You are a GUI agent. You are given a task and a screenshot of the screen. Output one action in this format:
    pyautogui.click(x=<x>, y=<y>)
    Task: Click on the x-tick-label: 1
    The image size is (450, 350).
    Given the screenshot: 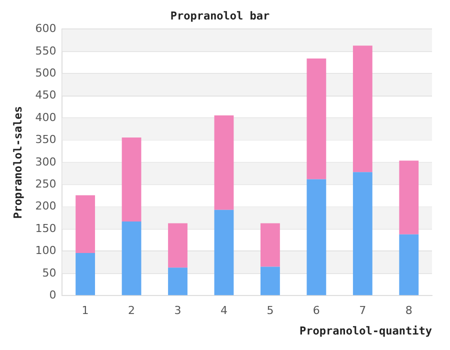 What is the action you would take?
    pyautogui.click(x=85, y=311)
    